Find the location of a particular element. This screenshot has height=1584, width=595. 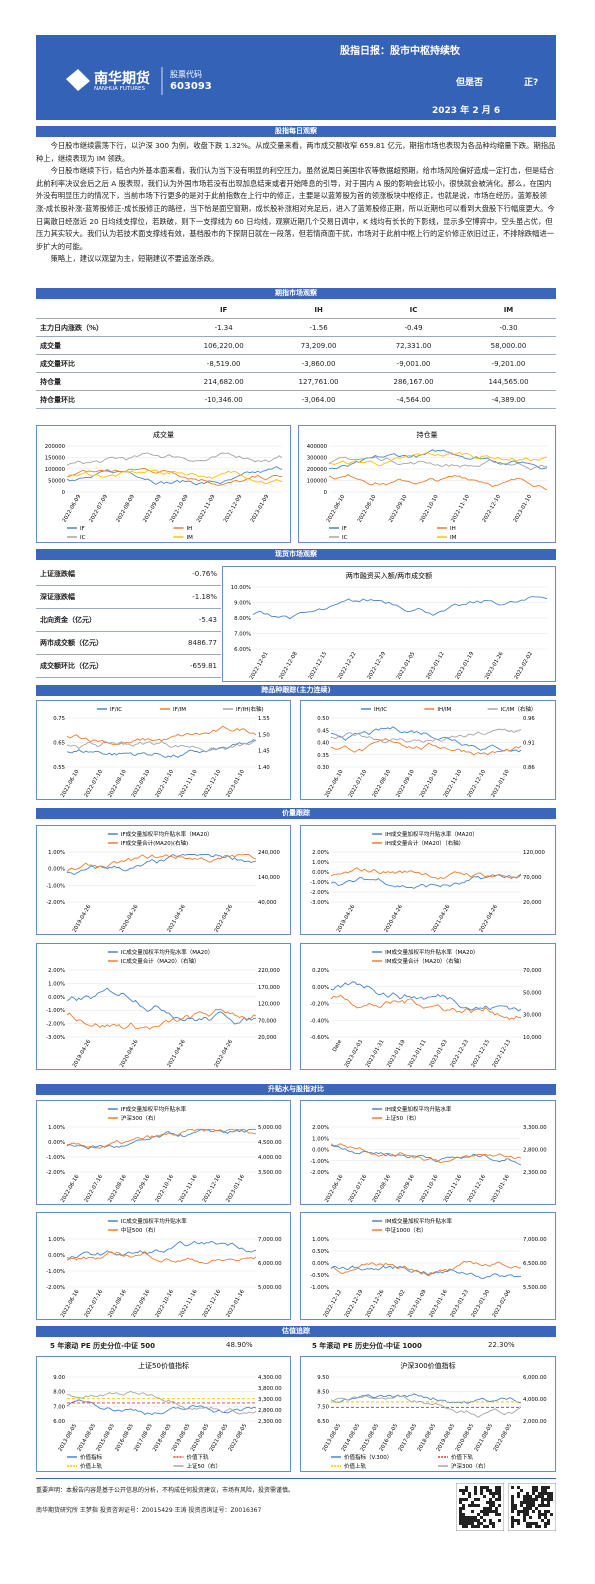

x-tick-label: 2022-12-16 is located at coordinates (212, 1188).